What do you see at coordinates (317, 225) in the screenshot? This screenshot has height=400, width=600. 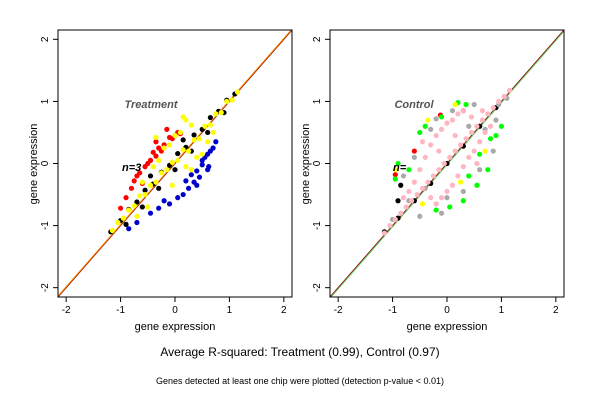 I see `control-y-tick-label: -1` at bounding box center [317, 225].